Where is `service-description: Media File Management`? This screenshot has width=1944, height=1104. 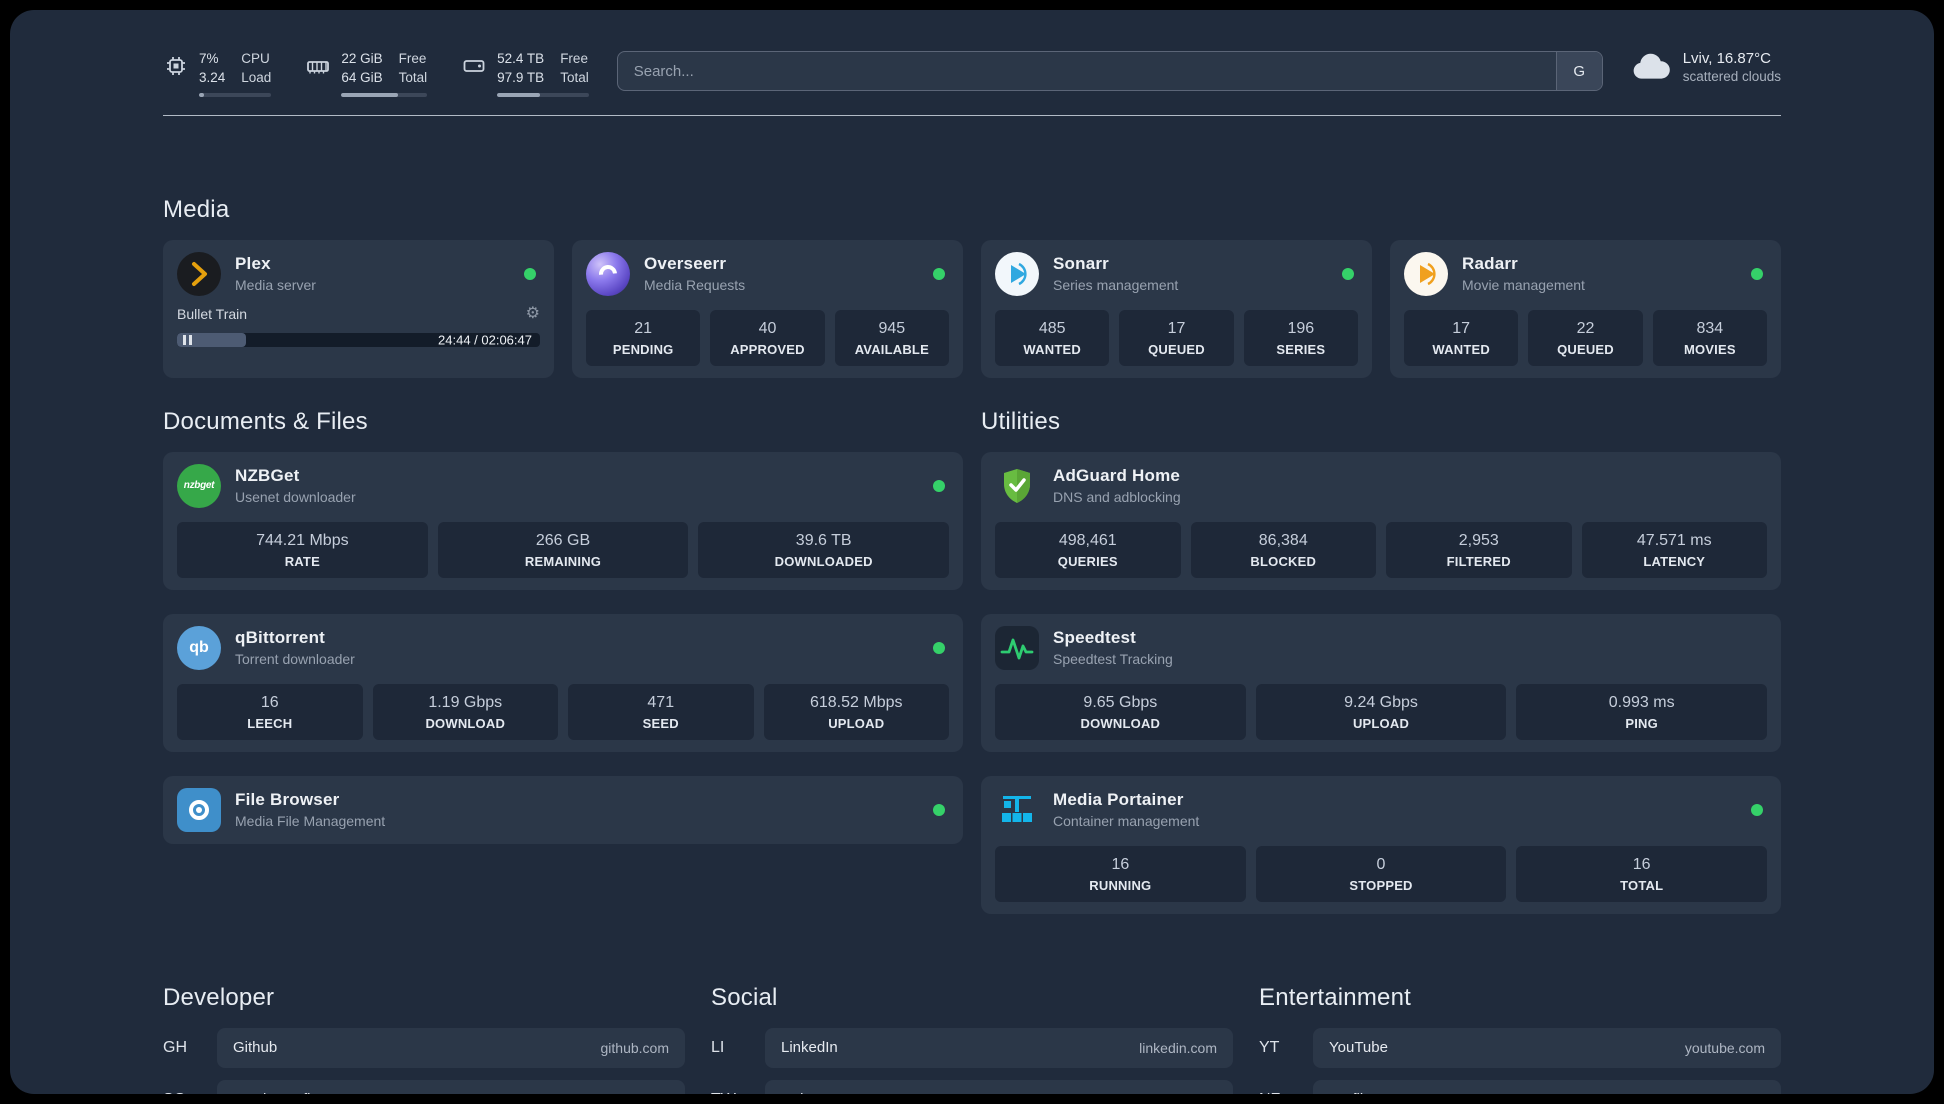 service-description: Media File Management is located at coordinates (310, 821).